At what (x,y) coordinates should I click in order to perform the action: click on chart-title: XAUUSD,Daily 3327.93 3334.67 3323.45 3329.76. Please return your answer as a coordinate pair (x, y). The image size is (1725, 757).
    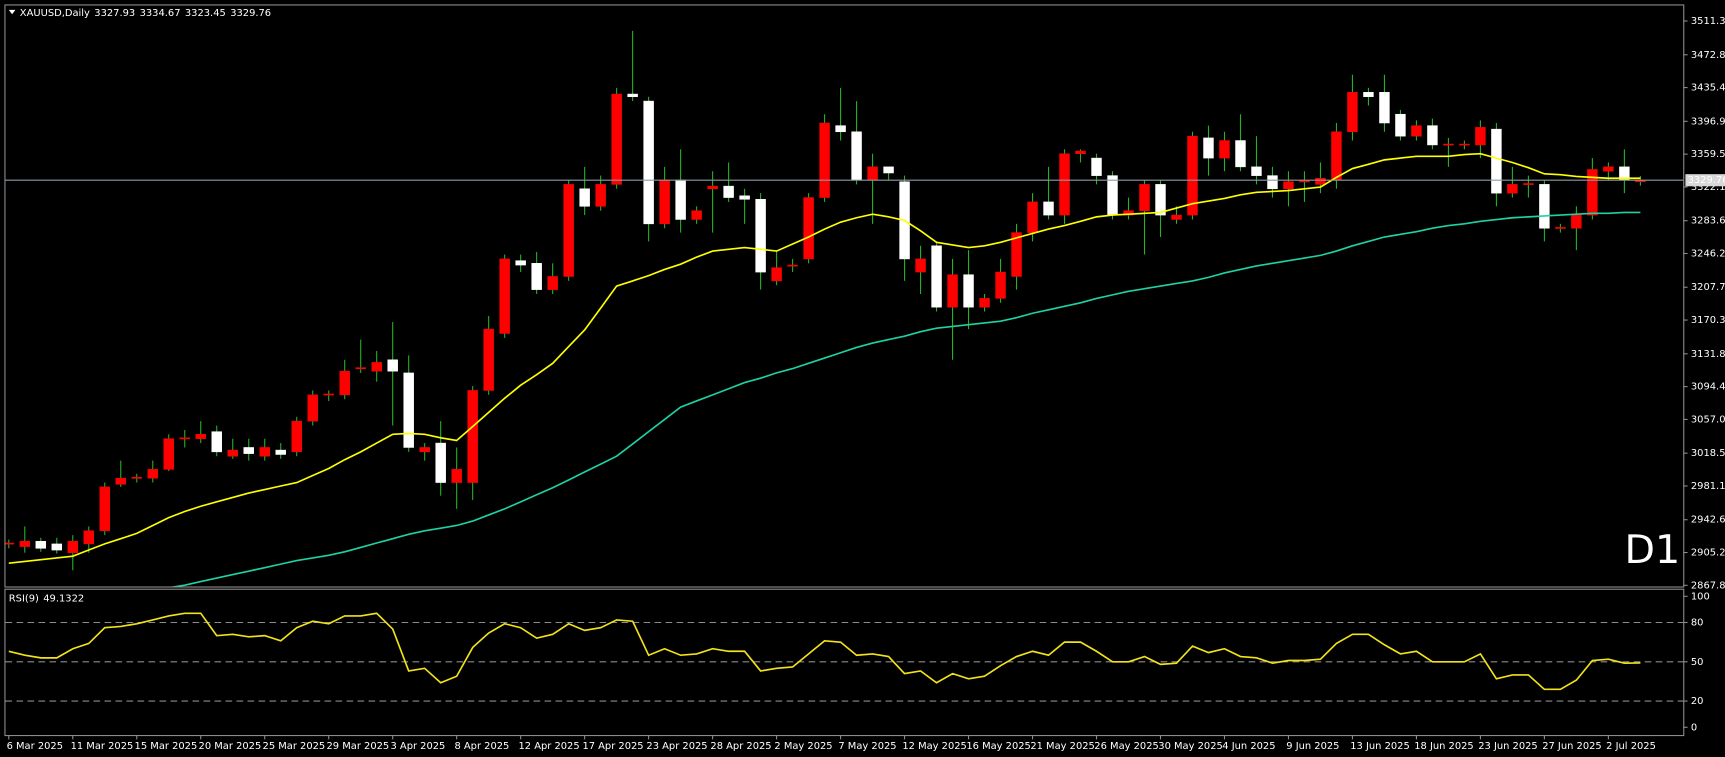
    Looking at the image, I should click on (145, 13).